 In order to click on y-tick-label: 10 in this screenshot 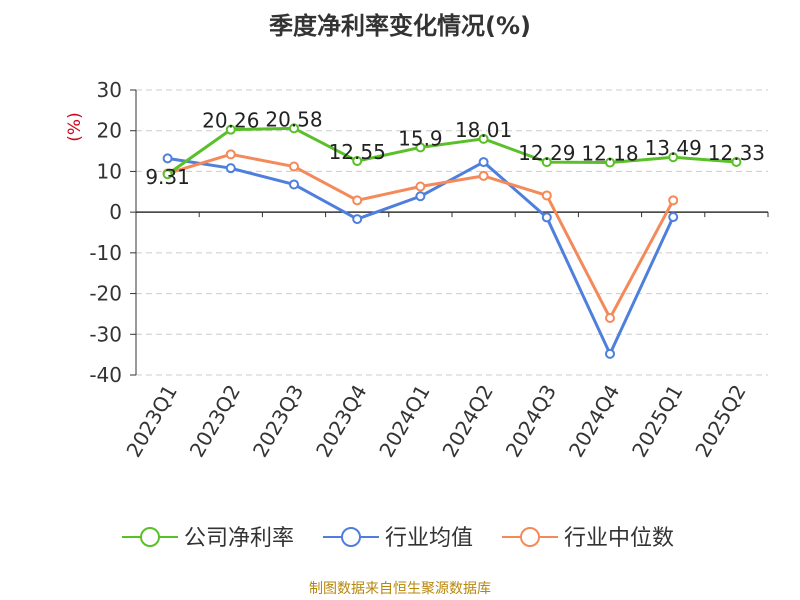, I will do `click(109, 171)`.